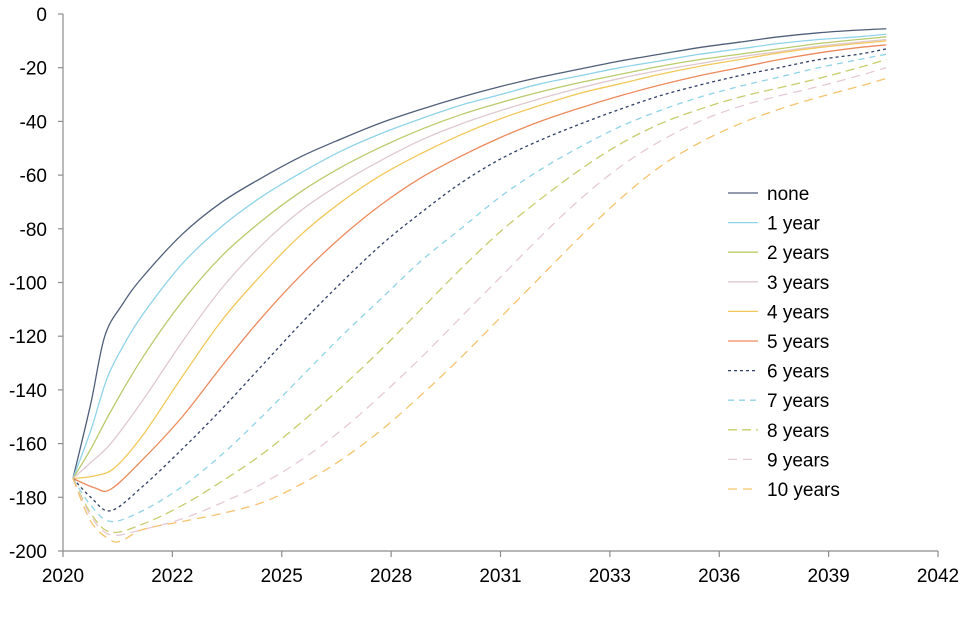 This screenshot has height=635, width=978. Describe the element at coordinates (33, 122) in the screenshot. I see `y-tick-label: -40` at that location.